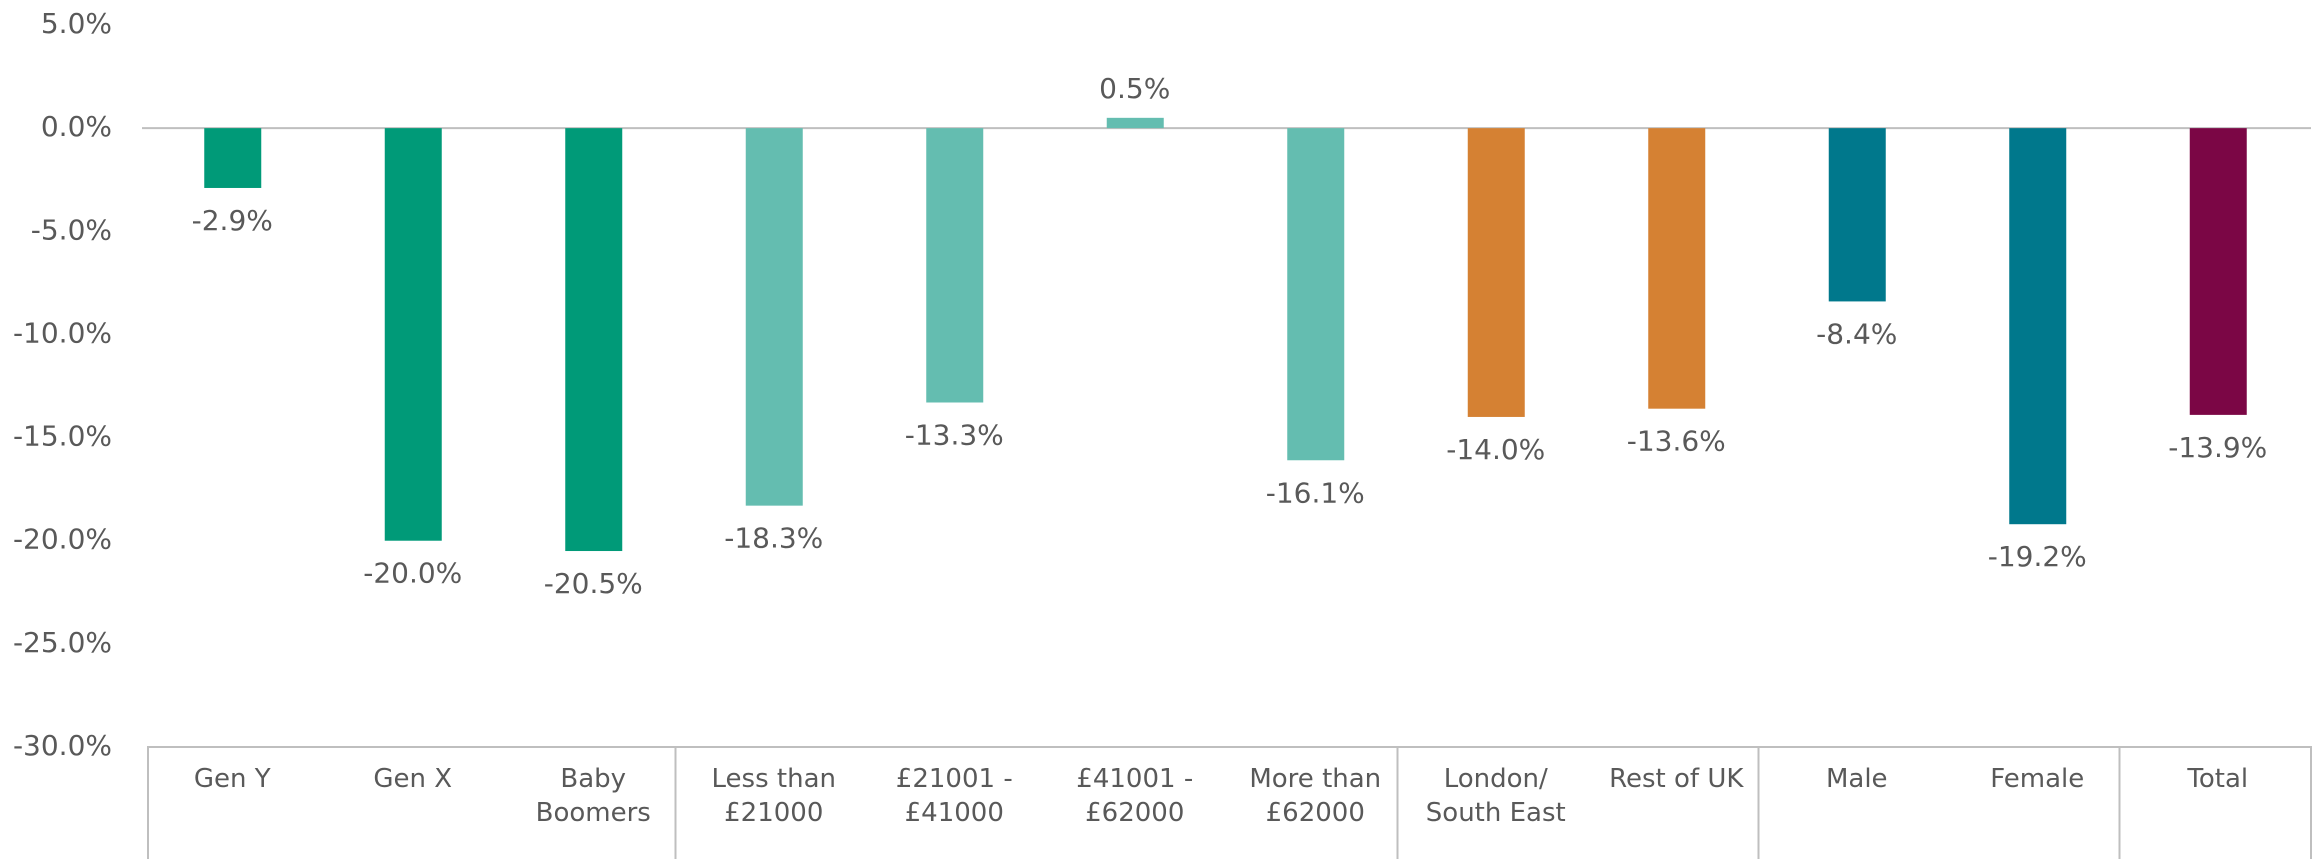 This screenshot has height=859, width=2320. What do you see at coordinates (1315, 492) in the screenshot?
I see `data-label: -16.1%` at bounding box center [1315, 492].